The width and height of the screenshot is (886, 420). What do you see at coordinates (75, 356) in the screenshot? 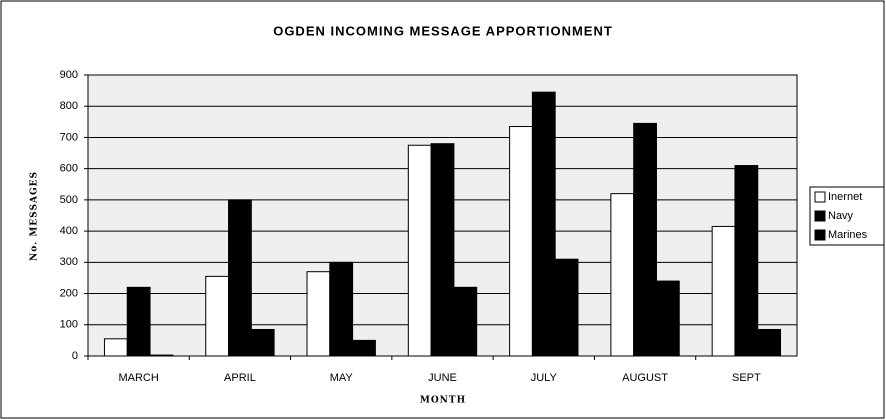
I see `y-tick-label: 0` at bounding box center [75, 356].